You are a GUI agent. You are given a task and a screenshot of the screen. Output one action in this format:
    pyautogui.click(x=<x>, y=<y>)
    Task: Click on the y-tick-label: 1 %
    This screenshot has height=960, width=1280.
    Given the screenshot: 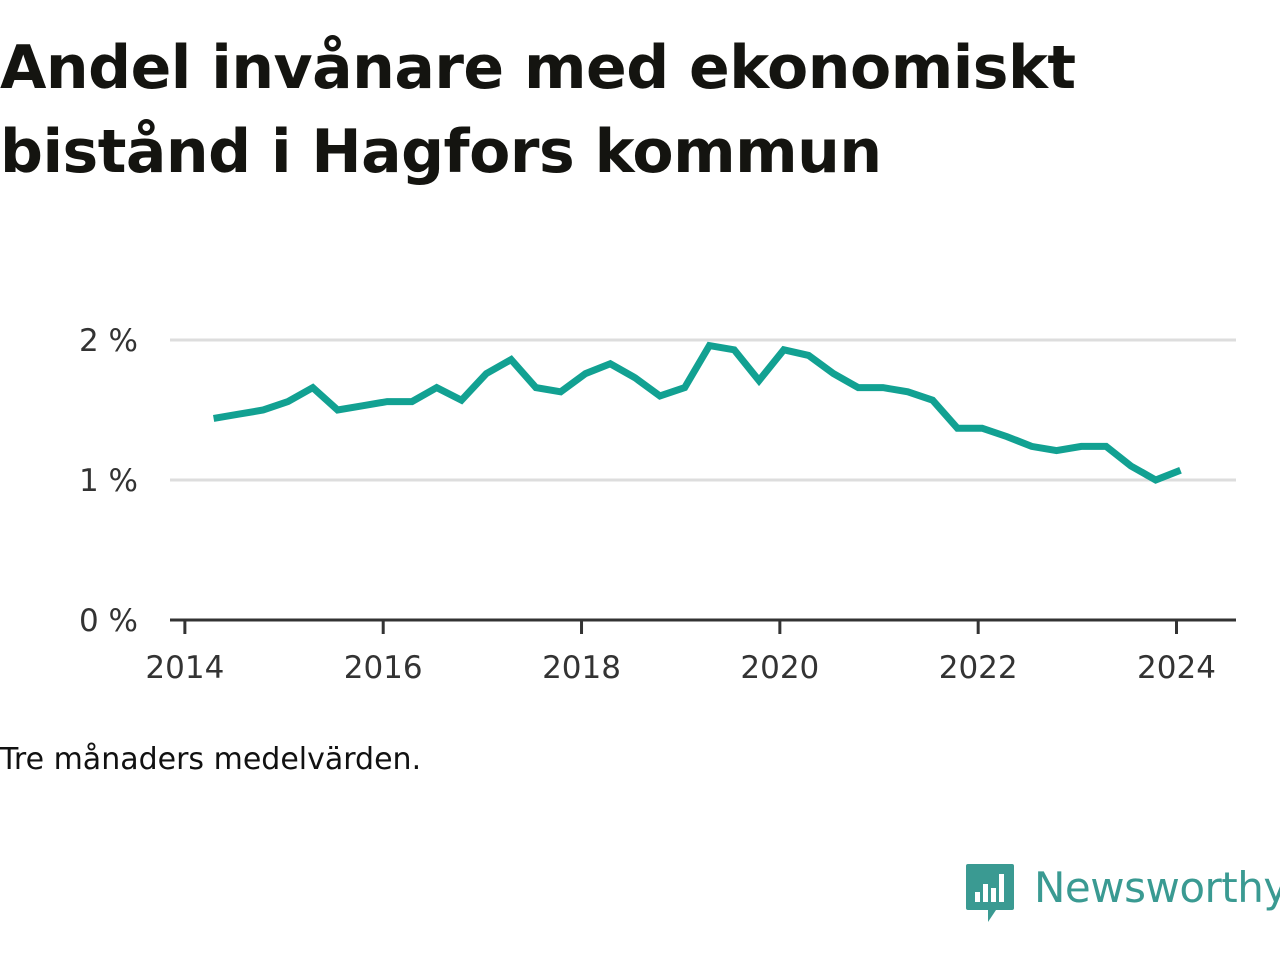 What is the action you would take?
    pyautogui.click(x=108, y=481)
    